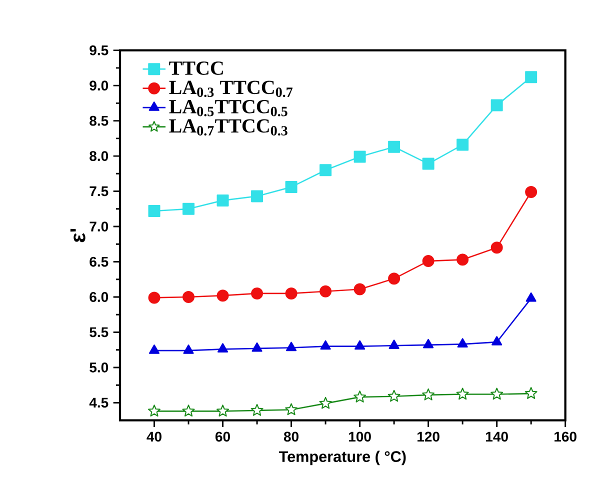 The image size is (605, 499). What do you see at coordinates (154, 437) in the screenshot?
I see `x-tick-label: 40` at bounding box center [154, 437].